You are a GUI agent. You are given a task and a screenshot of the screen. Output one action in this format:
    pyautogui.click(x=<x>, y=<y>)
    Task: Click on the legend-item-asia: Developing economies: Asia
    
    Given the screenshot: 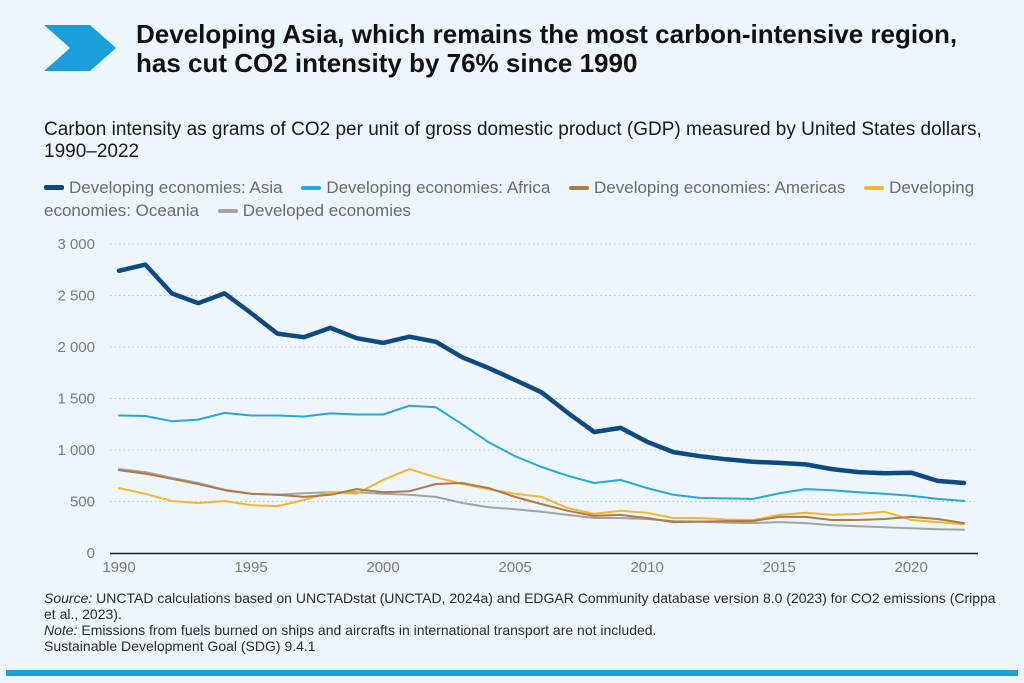 What is the action you would take?
    pyautogui.click(x=163, y=187)
    